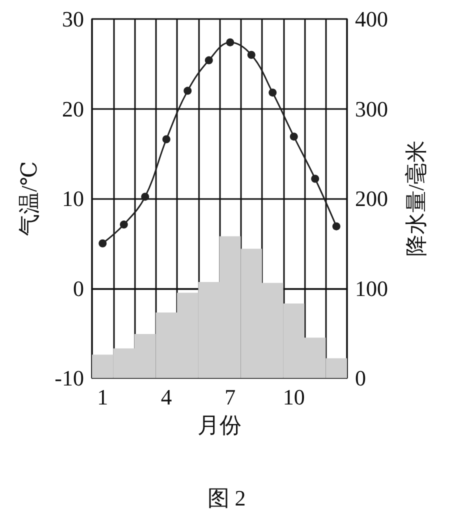  Describe the element at coordinates (220, 425) in the screenshot. I see `x-axis-title: 月份` at that location.